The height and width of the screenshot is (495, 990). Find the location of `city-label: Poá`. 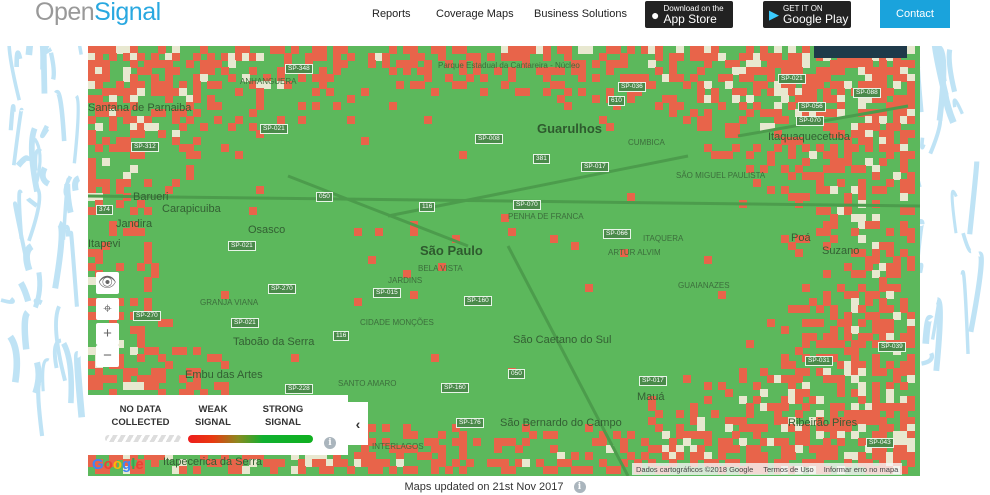

city-label: Poá is located at coordinates (801, 238).